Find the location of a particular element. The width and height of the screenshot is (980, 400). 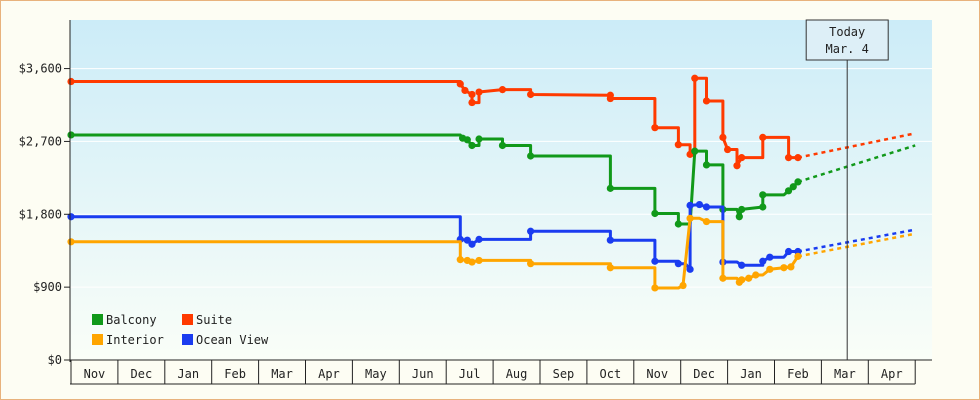

legend: Balcony Suite Interior Ocean View is located at coordinates (180, 330).